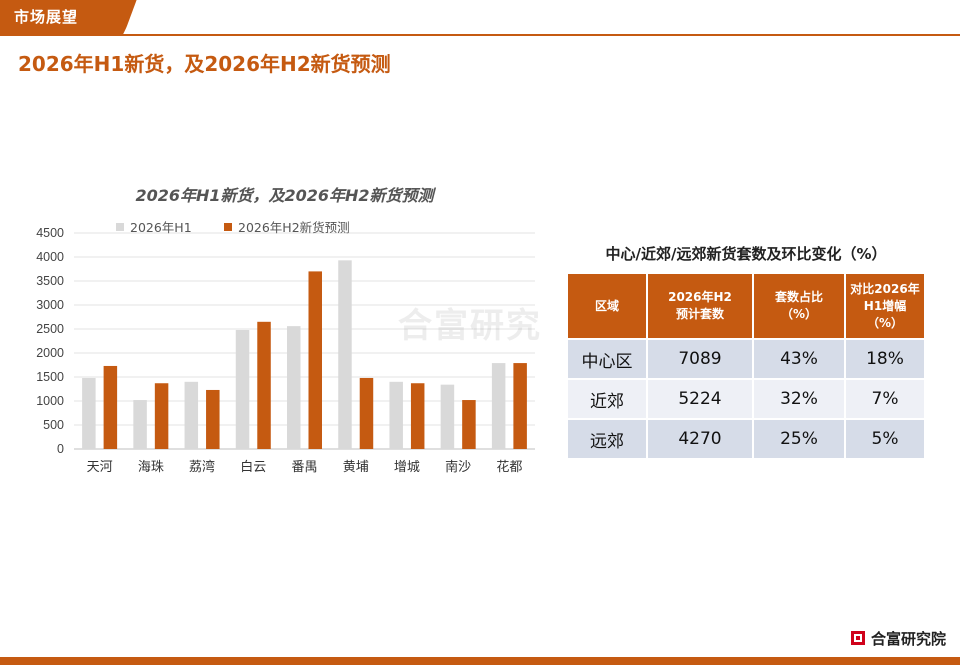 The width and height of the screenshot is (960, 665). Describe the element at coordinates (46, 17) in the screenshot. I see `section-tag: 市场展望` at that location.